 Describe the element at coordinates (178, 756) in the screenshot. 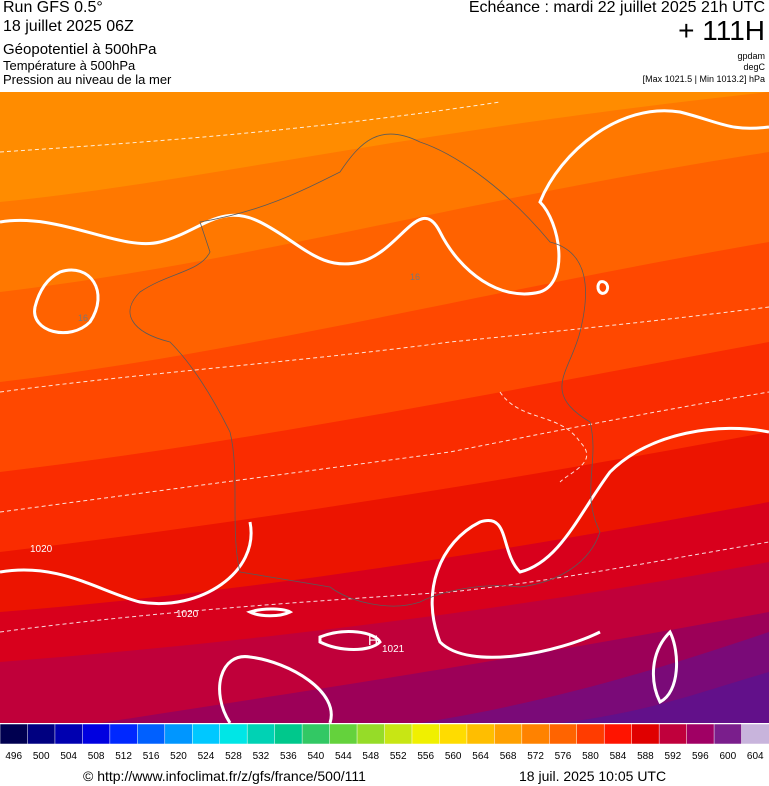

I see `colorbar-label: 520` at that location.